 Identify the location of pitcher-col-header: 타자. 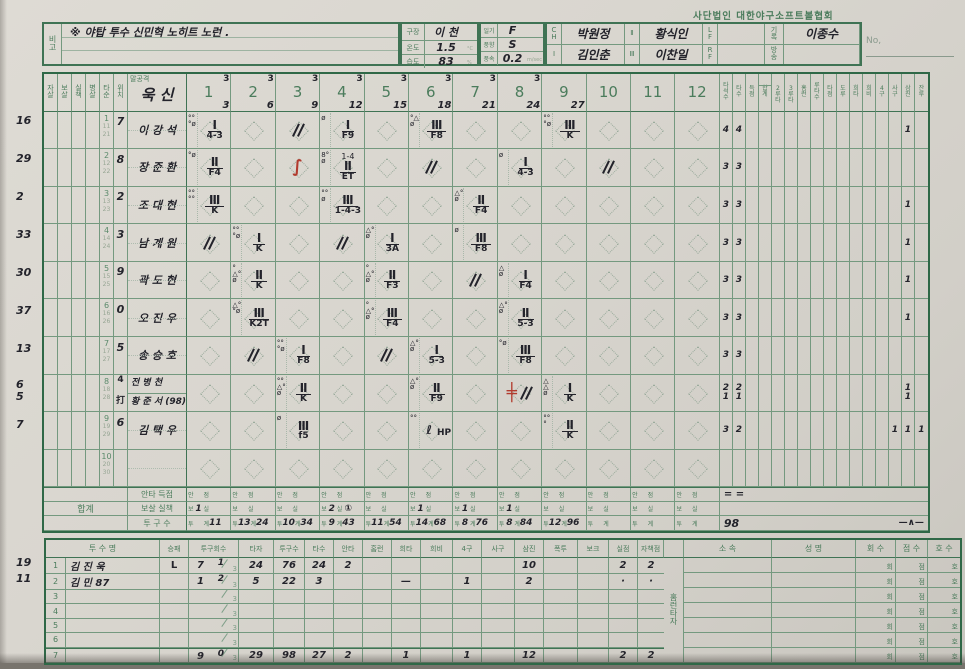
(256, 549).